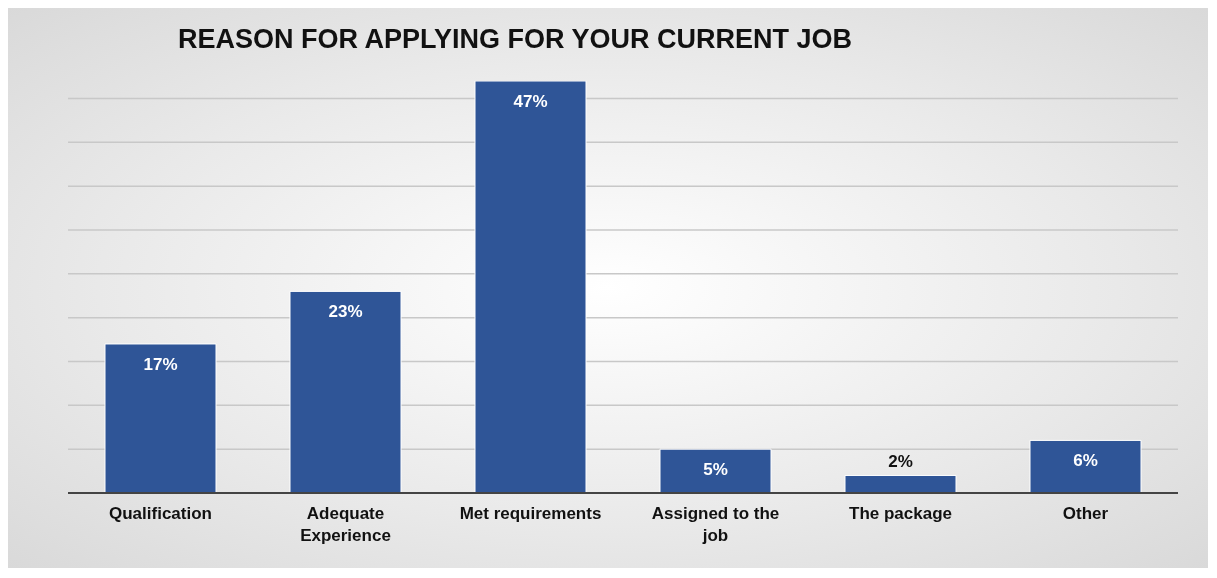 This screenshot has width=1217, height=578. I want to click on x-tick-label: Other, so click(1085, 513).